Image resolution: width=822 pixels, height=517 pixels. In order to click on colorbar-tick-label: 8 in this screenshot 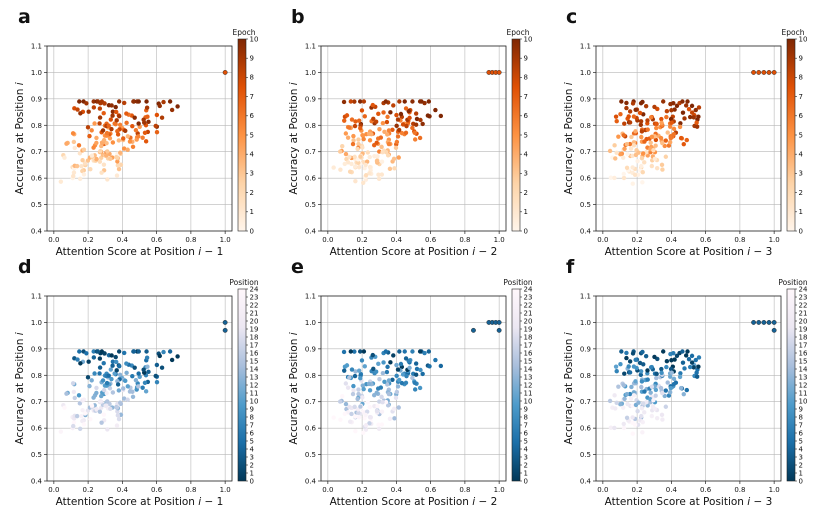, I will do `click(801, 78)`.